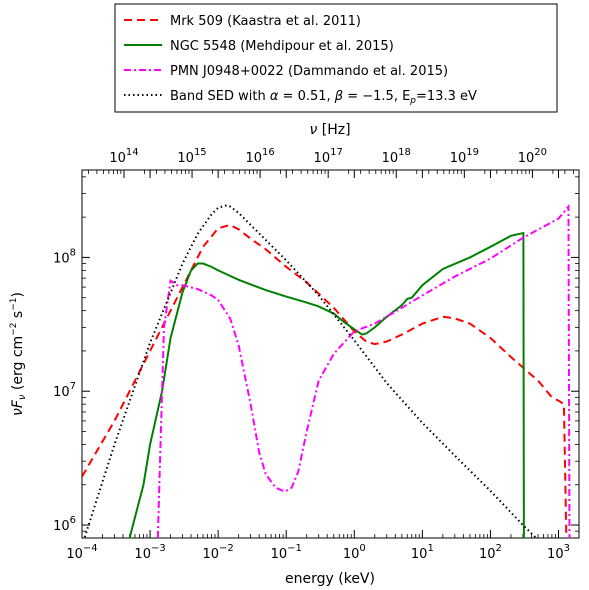 The width and height of the screenshot is (589, 590). Describe the element at coordinates (396, 156) in the screenshot. I see `top-tick-label: 1018` at that location.